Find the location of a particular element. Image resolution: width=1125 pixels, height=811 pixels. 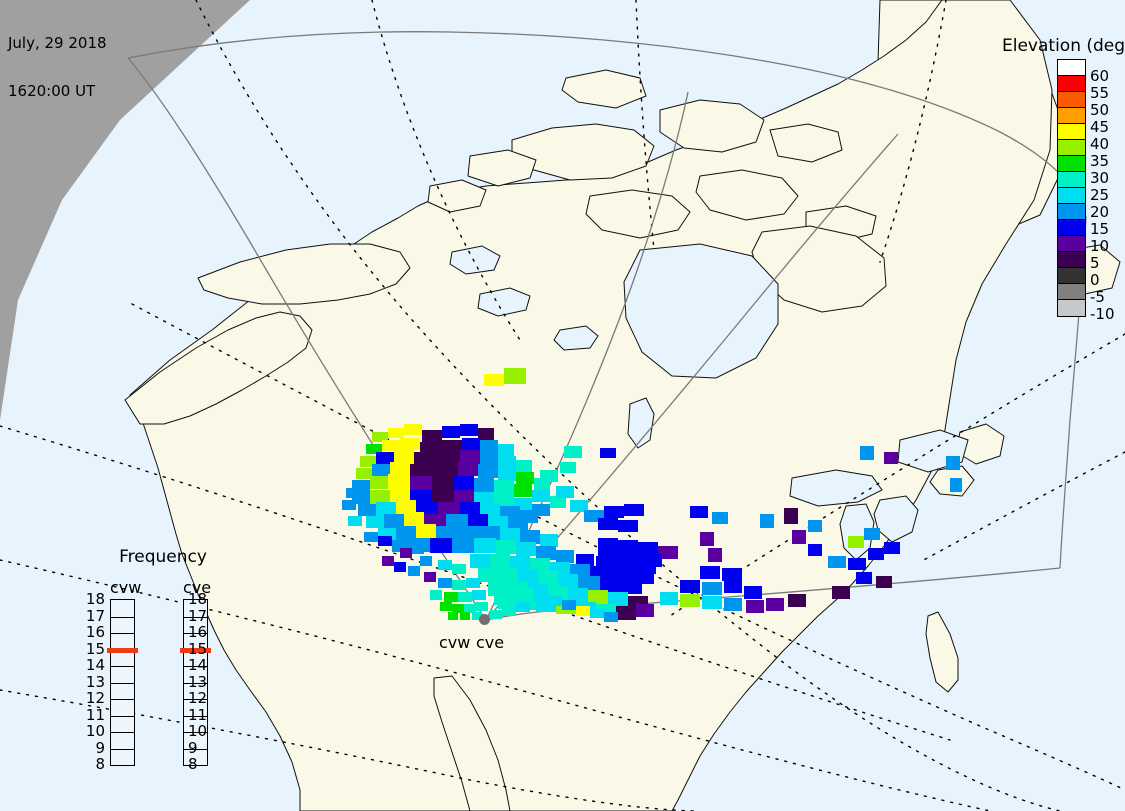

frequency-scale-label: 13 is located at coordinates (95, 681).